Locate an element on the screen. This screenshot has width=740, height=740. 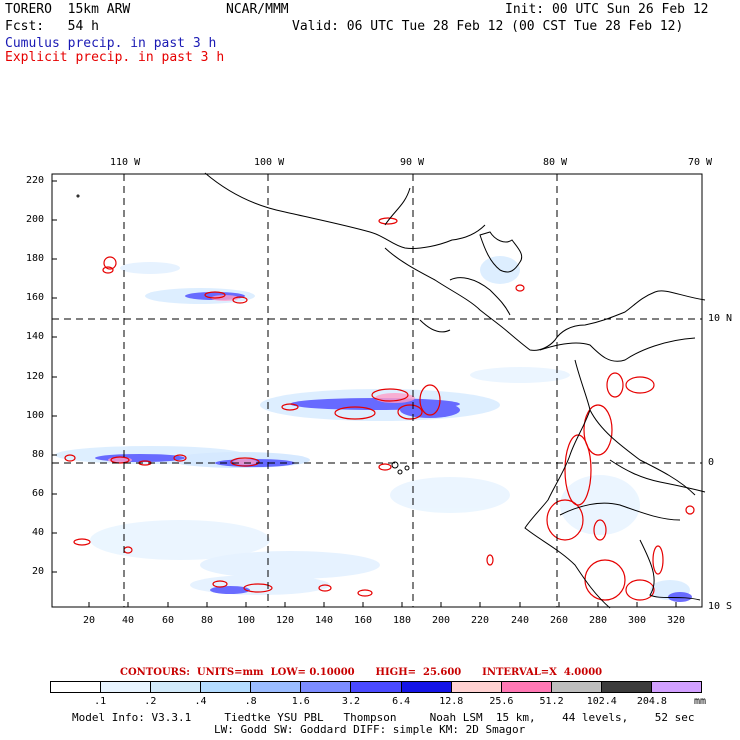
x-tick: 120 is located at coordinates (285, 620).